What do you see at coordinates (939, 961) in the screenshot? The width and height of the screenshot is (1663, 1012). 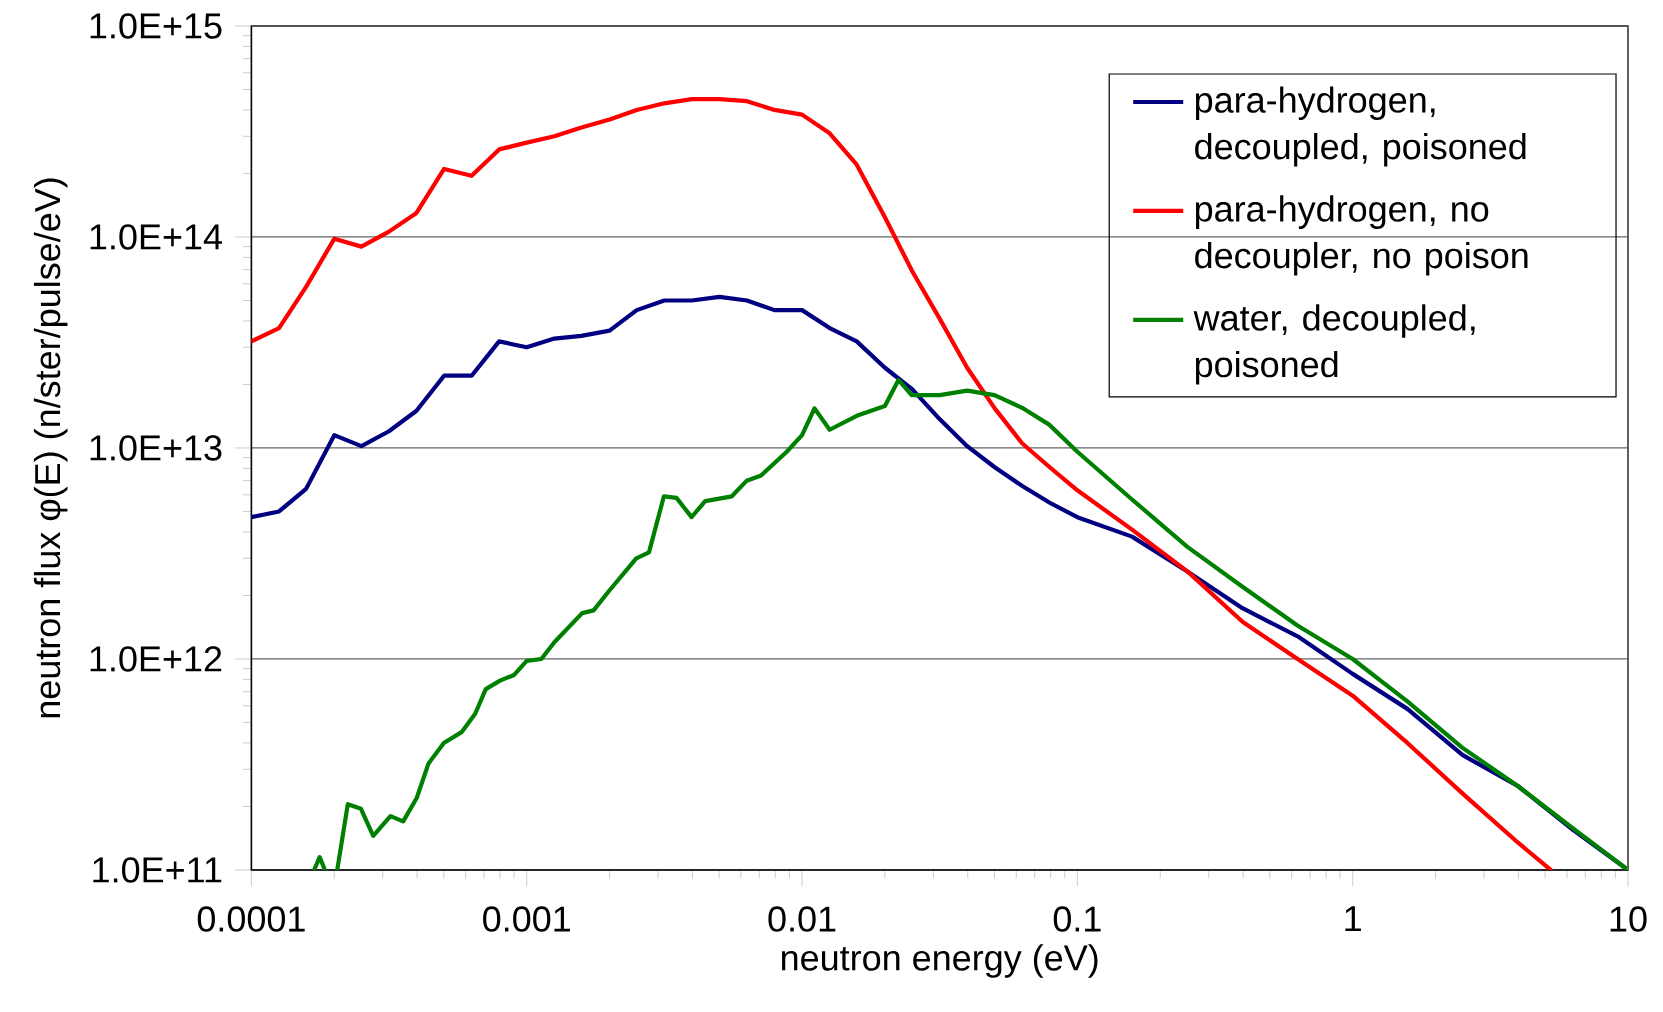 I see `x-axis-title: neutron energy (eV)` at bounding box center [939, 961].